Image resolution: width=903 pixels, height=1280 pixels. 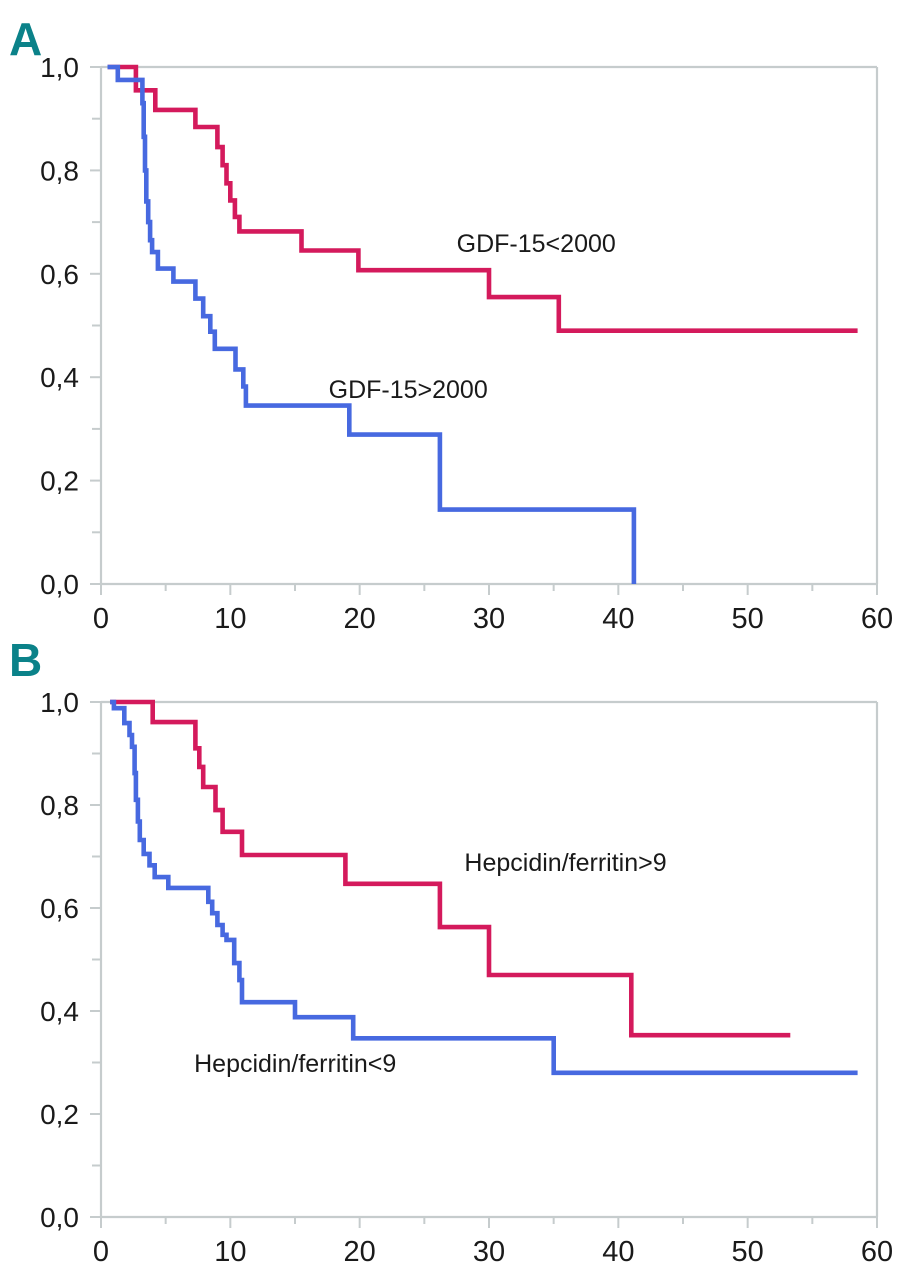 I want to click on series-annotation: Hepcidin/ferritin<9, so click(x=295, y=1064).